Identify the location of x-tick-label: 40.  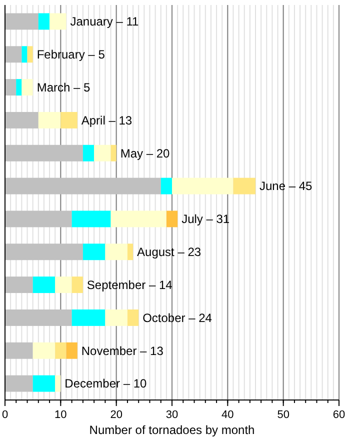
(228, 415).